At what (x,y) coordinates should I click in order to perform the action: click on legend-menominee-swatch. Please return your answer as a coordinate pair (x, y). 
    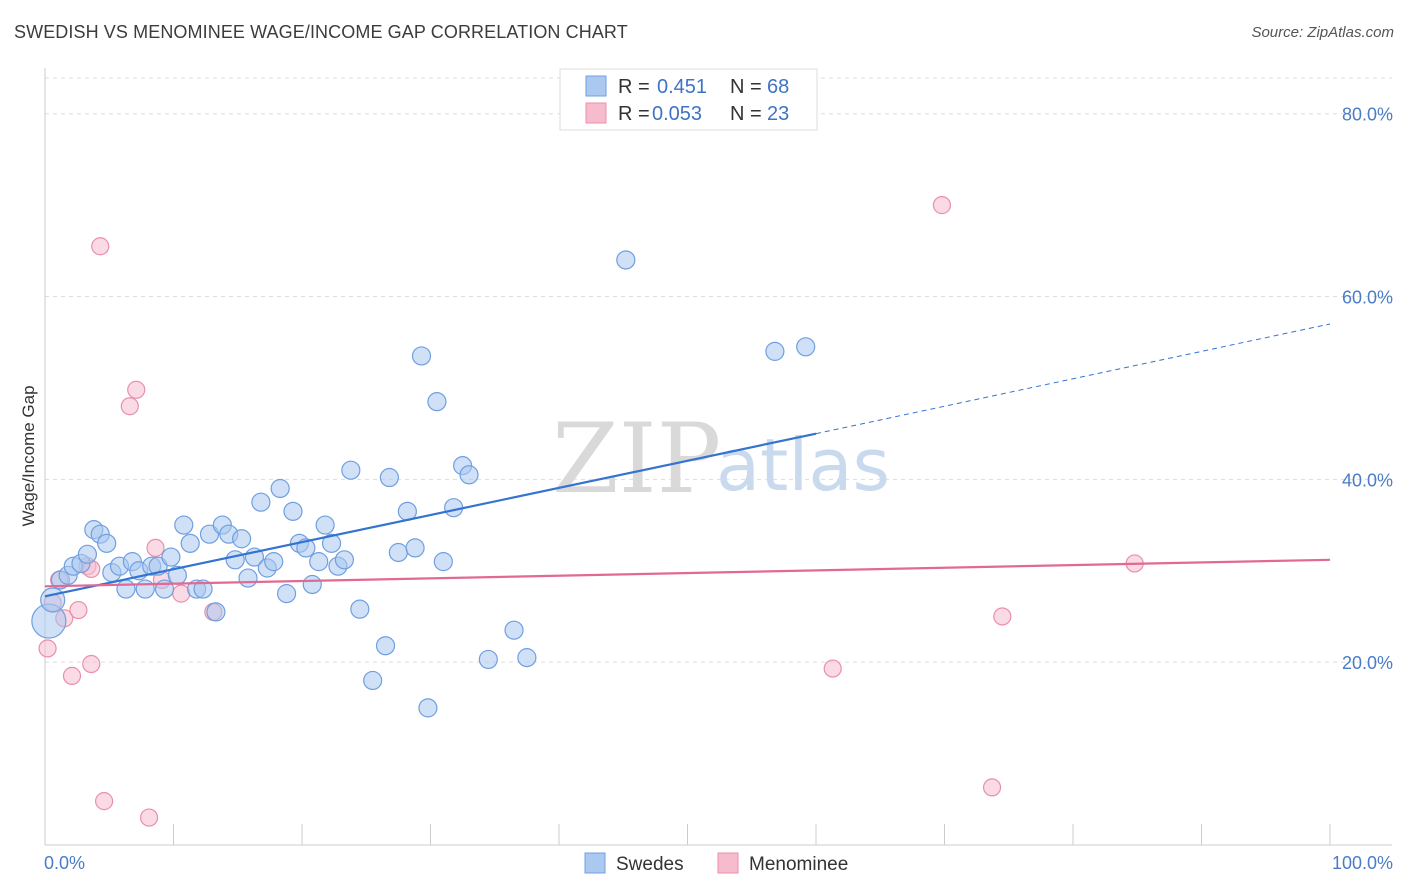
    Looking at the image, I should click on (728, 863).